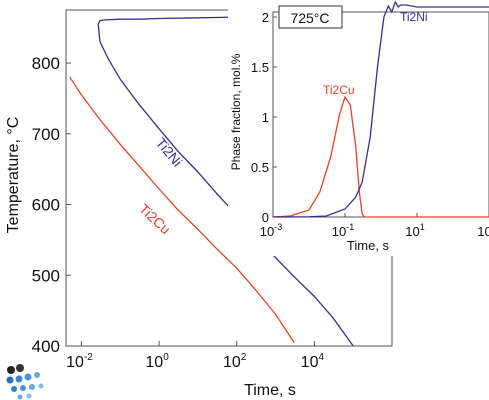  Describe the element at coordinates (88, 357) in the screenshot. I see `main-x-tick-exponent: -2` at that location.